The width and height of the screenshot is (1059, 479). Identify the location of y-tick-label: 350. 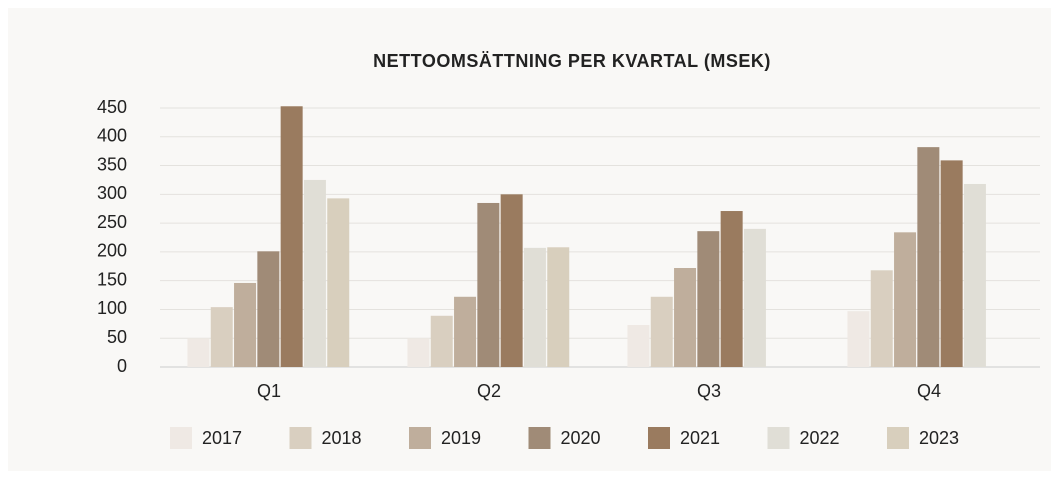
(112, 164).